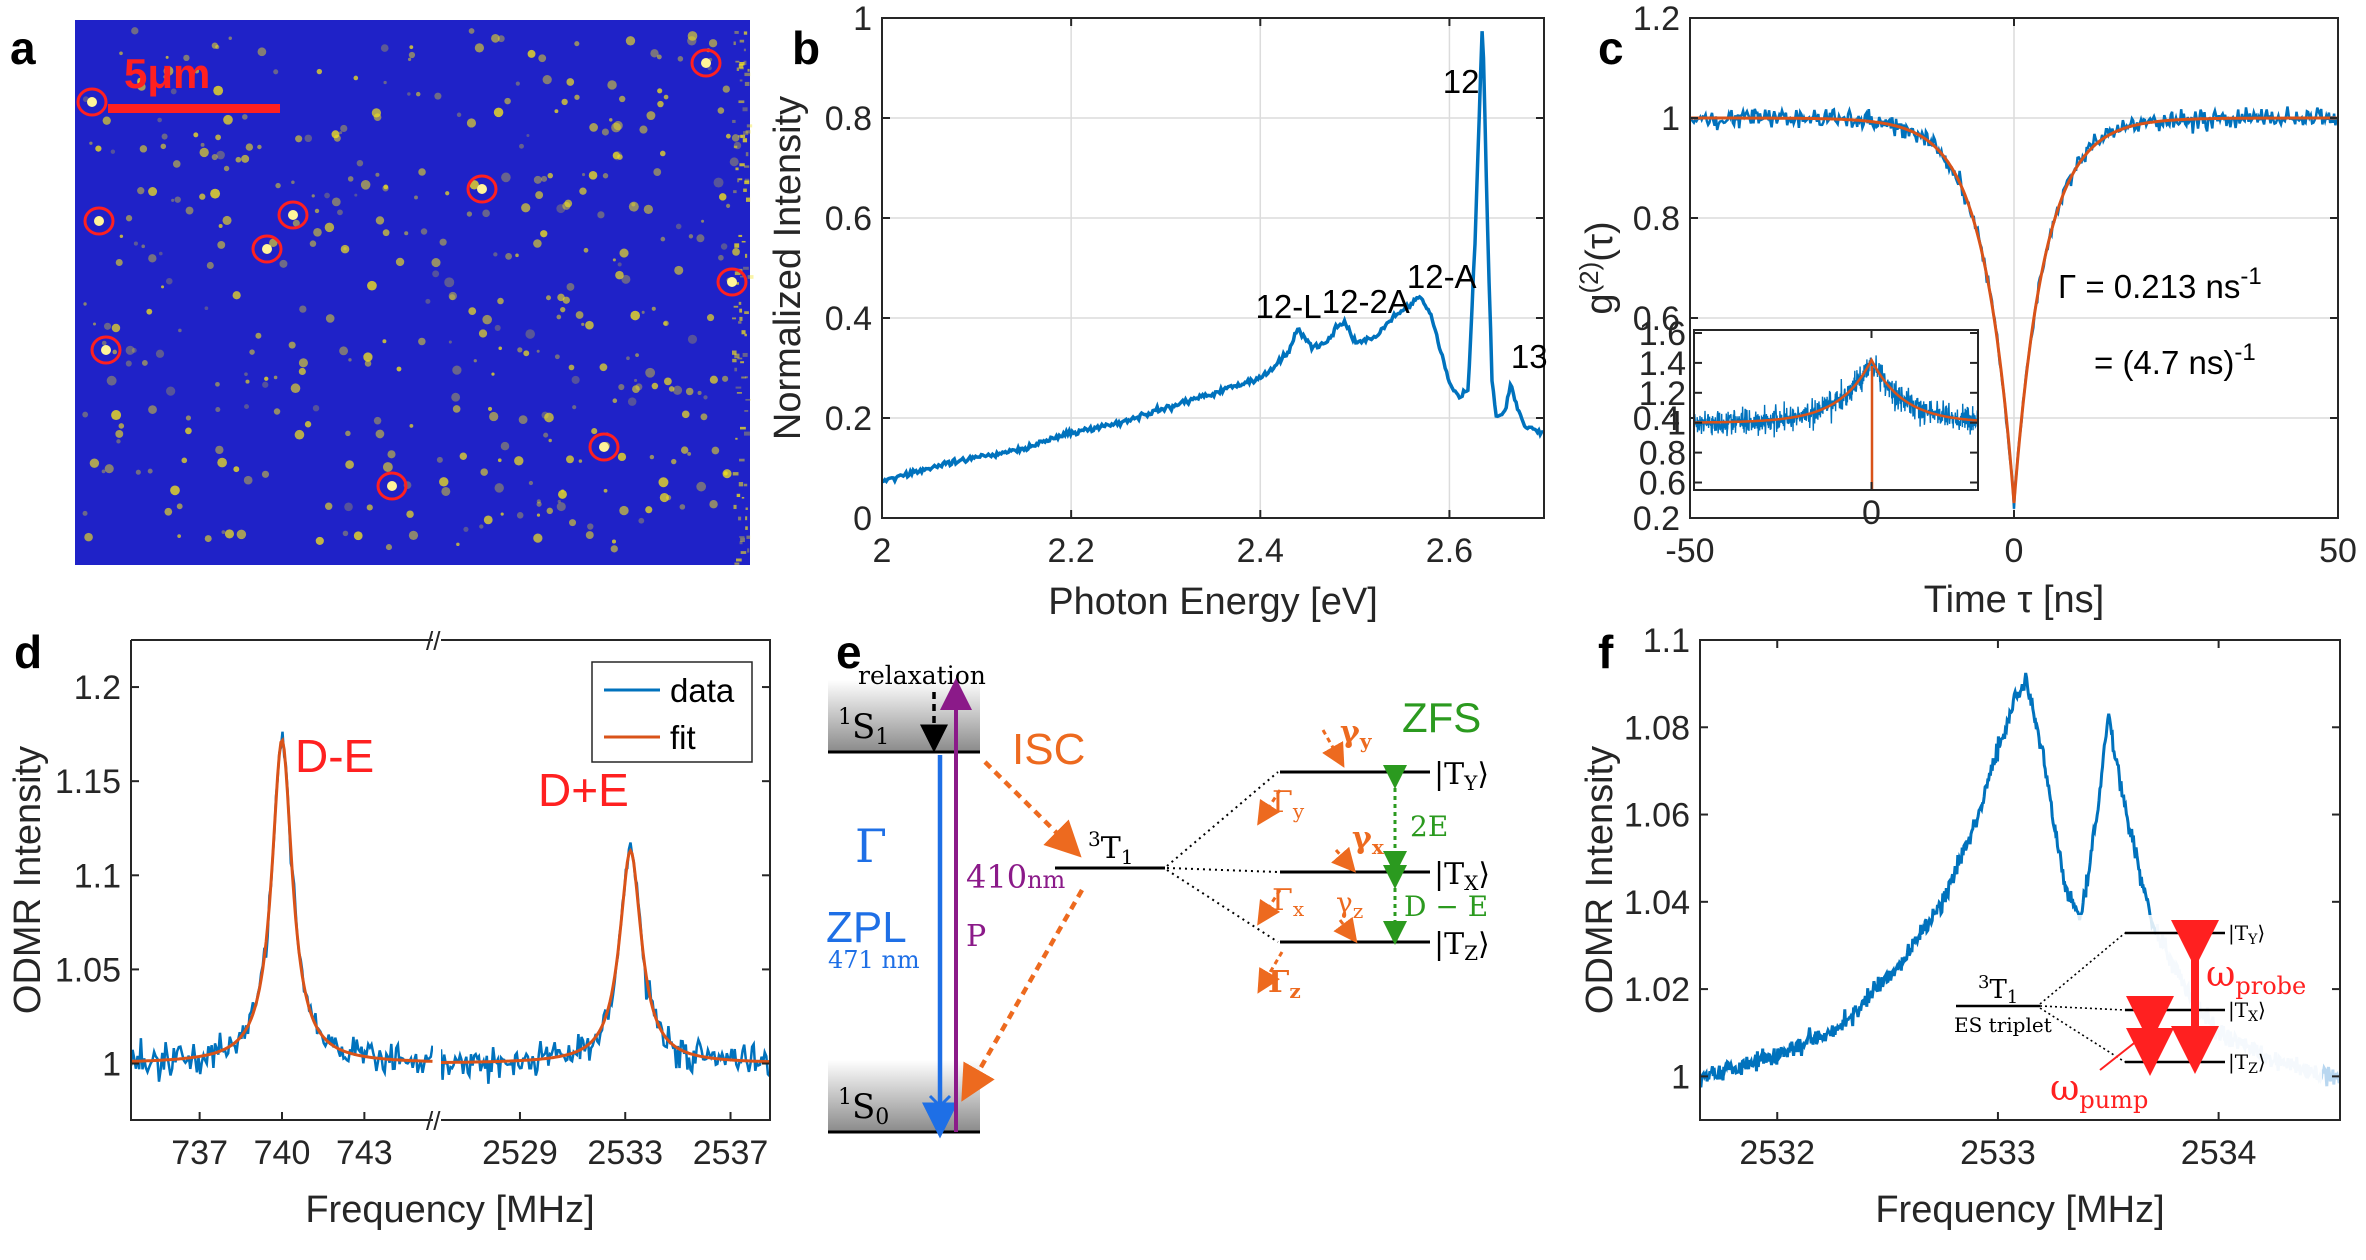  Describe the element at coordinates (111, 1065) in the screenshot. I see `y-tick-label: 1` at that location.